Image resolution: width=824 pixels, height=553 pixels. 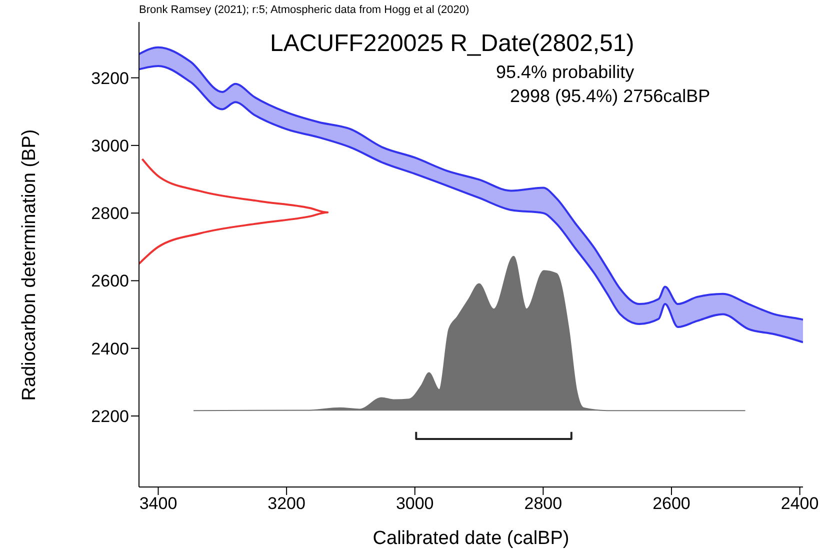 I want to click on line-series, so click(x=234, y=211).